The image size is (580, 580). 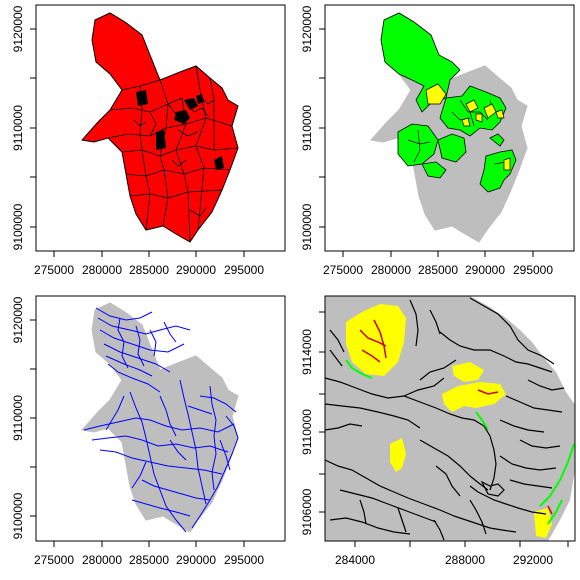 I want to click on x-tick-label: 284000, so click(x=355, y=560).